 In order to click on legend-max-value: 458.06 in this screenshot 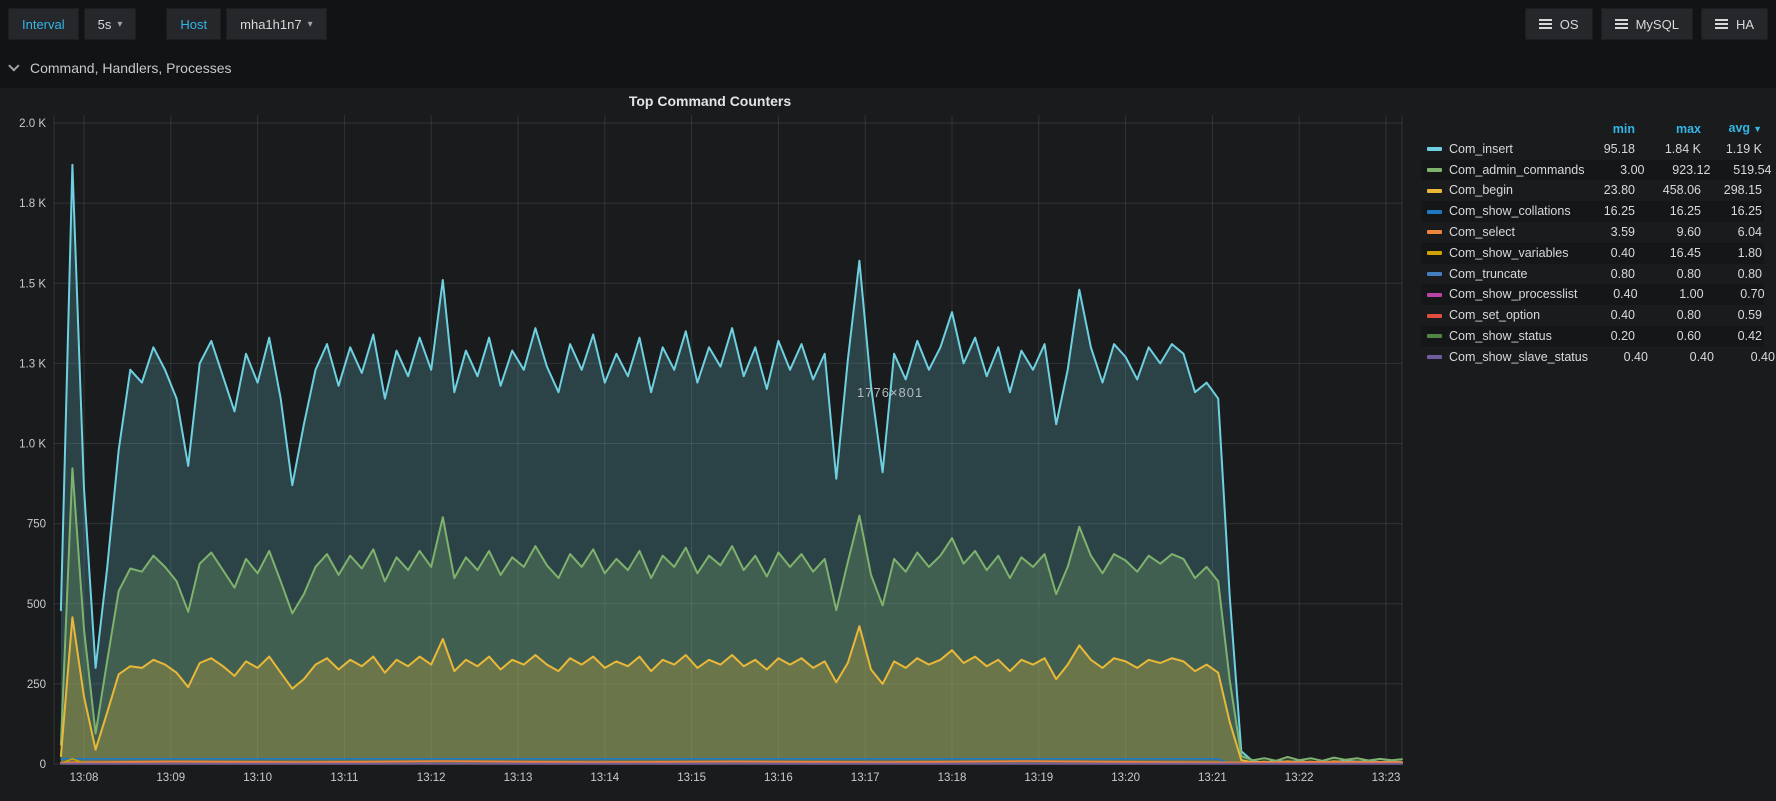, I will do `click(1681, 190)`.